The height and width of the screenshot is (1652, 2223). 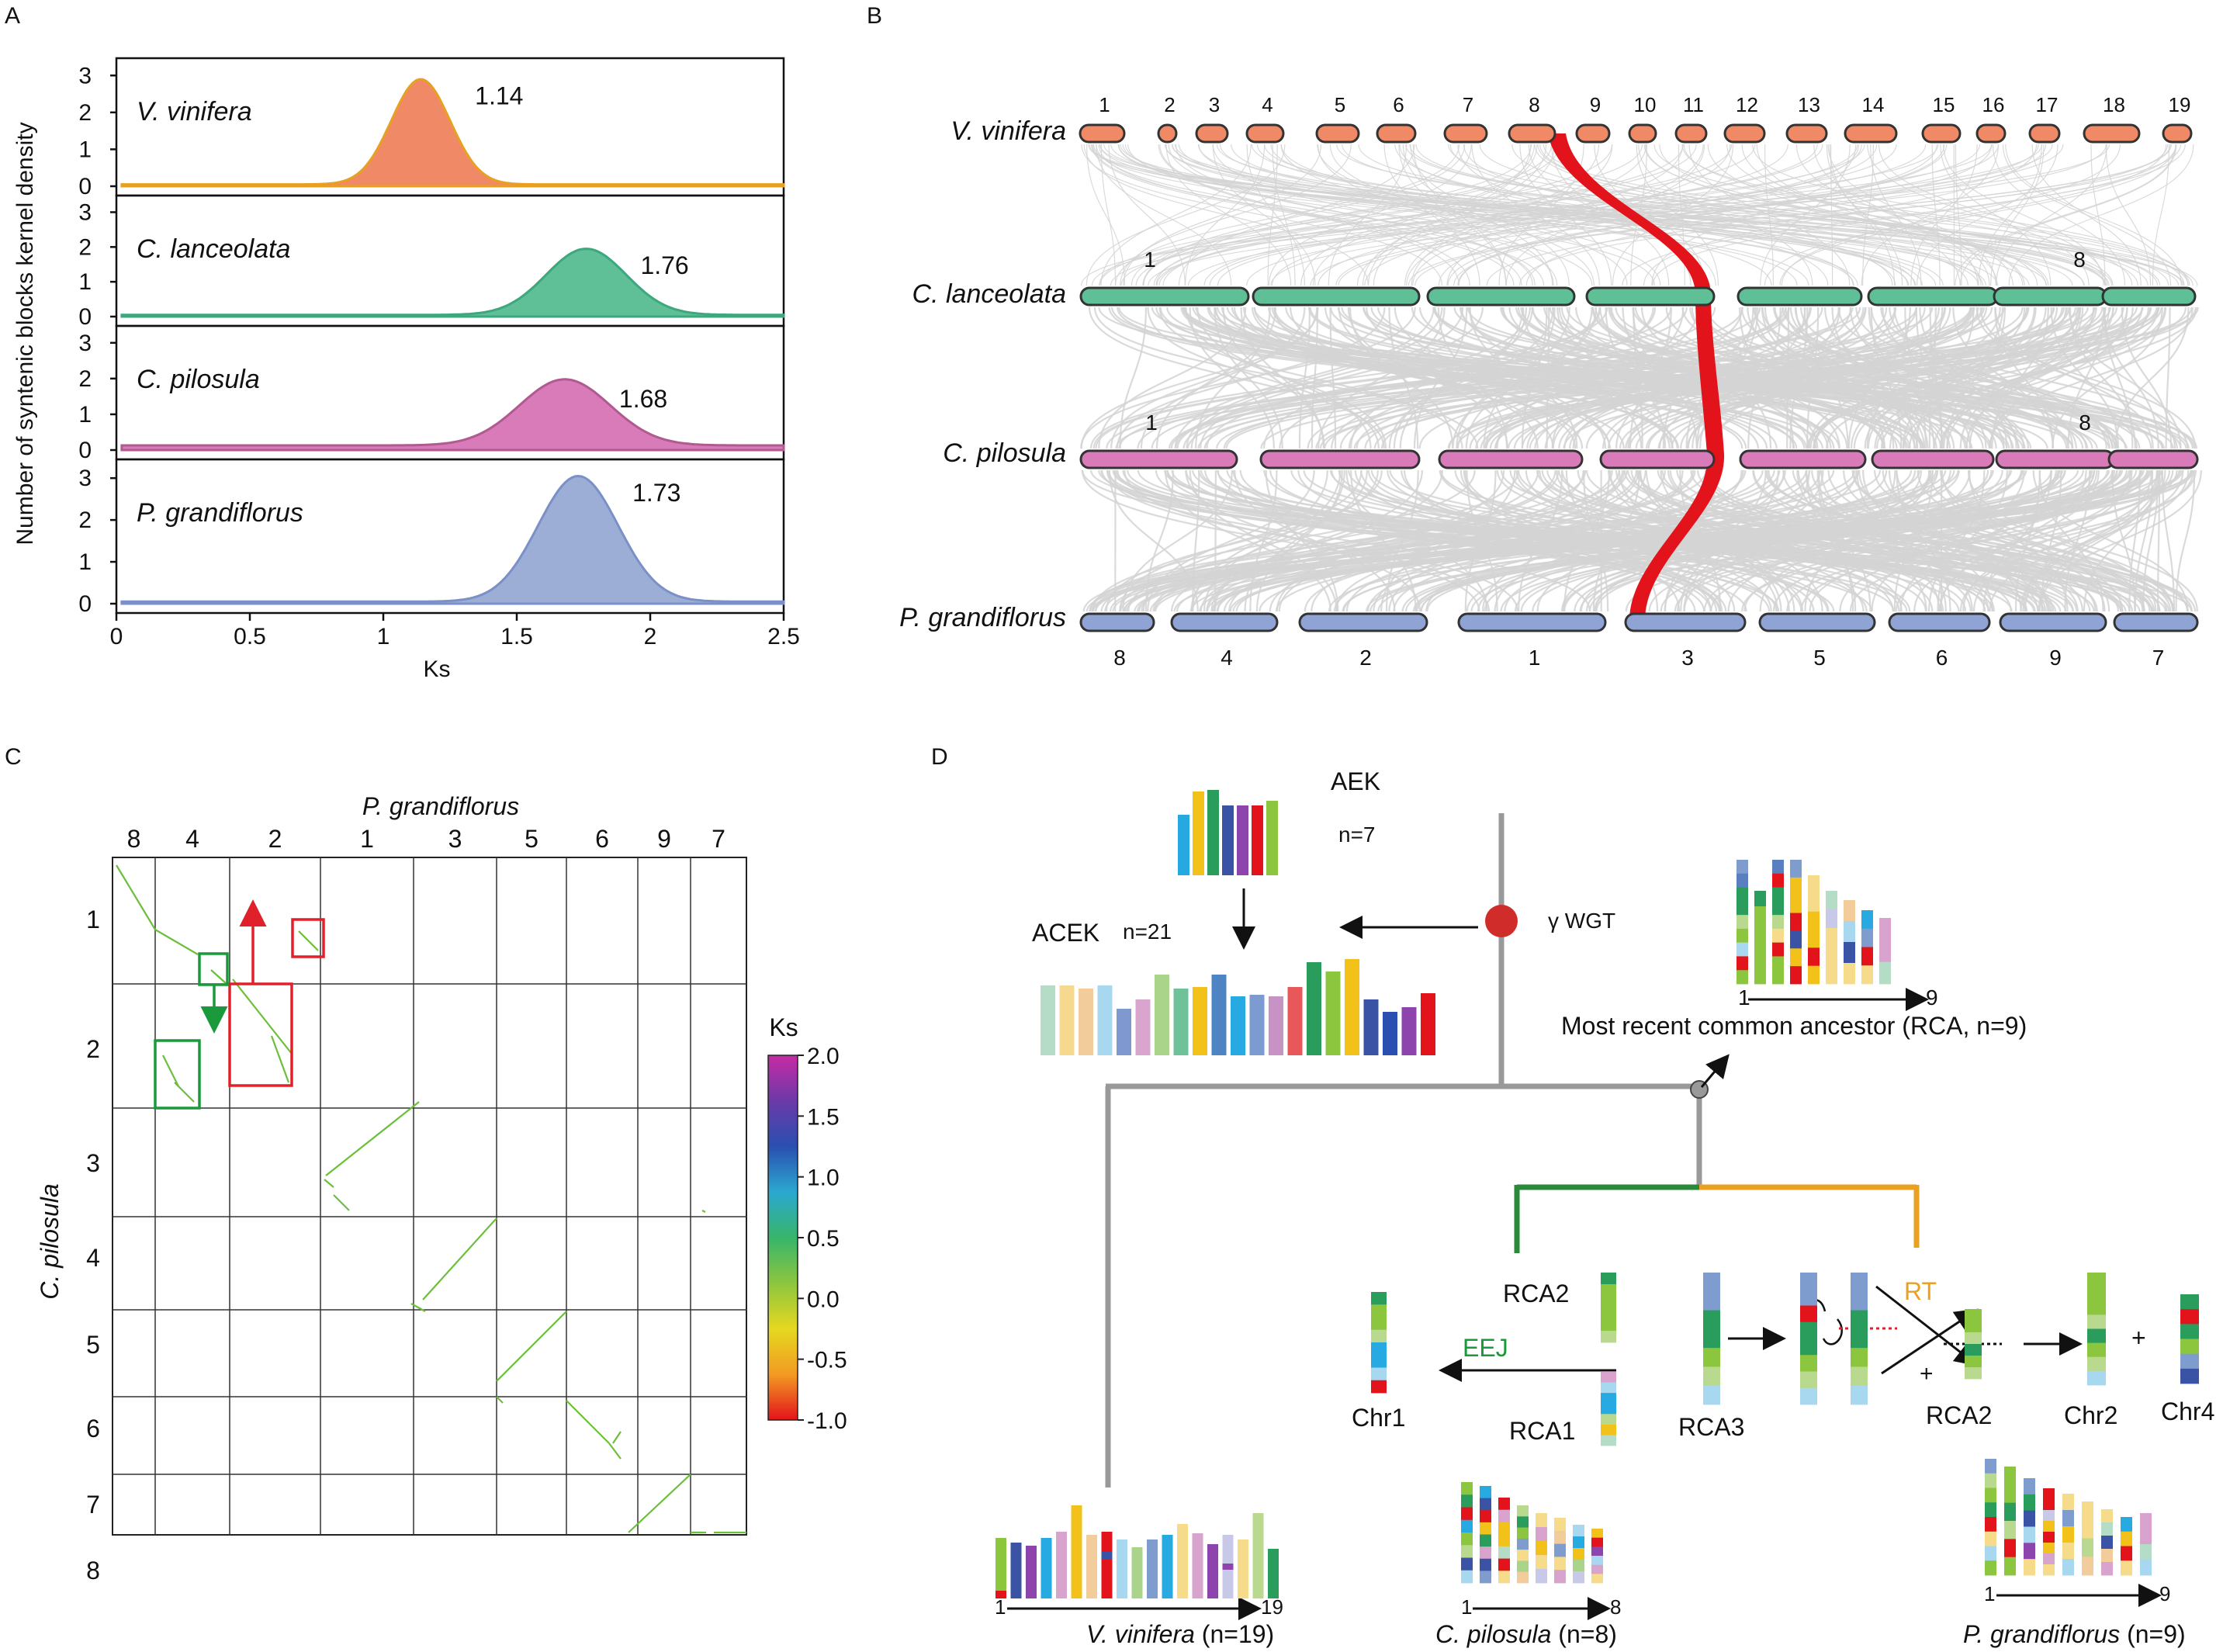 I want to click on vv-chromosome-band, so click(x=1001, y=1594).